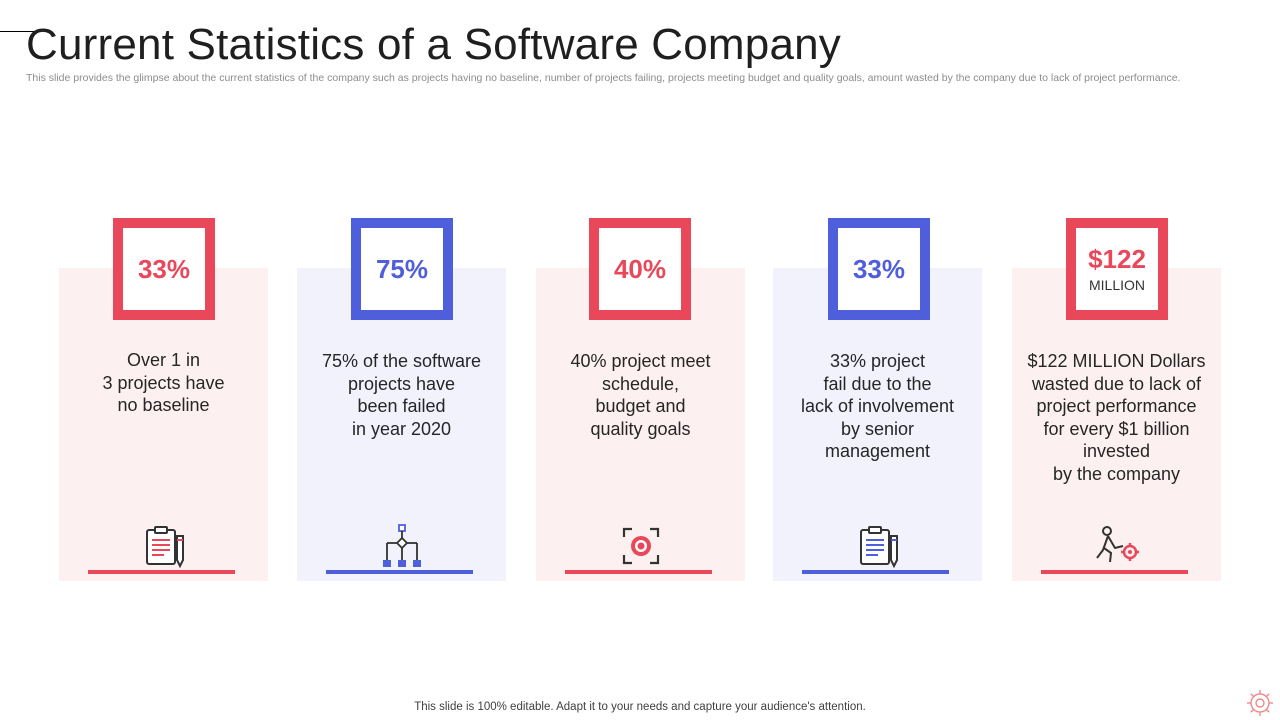  Describe the element at coordinates (640, 546) in the screenshot. I see `target-focus-icon` at that location.